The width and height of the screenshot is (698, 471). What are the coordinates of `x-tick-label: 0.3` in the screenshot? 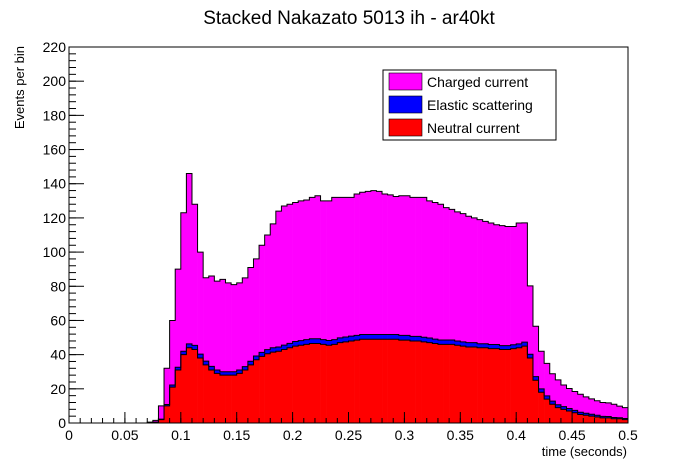 It's located at (405, 435).